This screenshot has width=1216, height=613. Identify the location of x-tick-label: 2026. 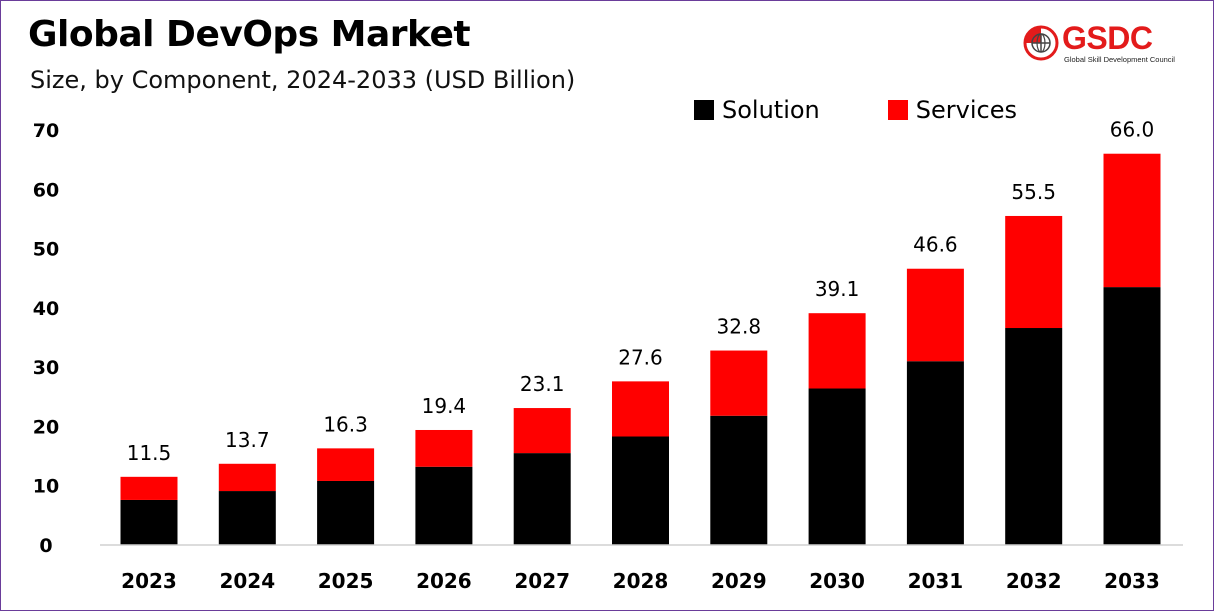
(444, 581).